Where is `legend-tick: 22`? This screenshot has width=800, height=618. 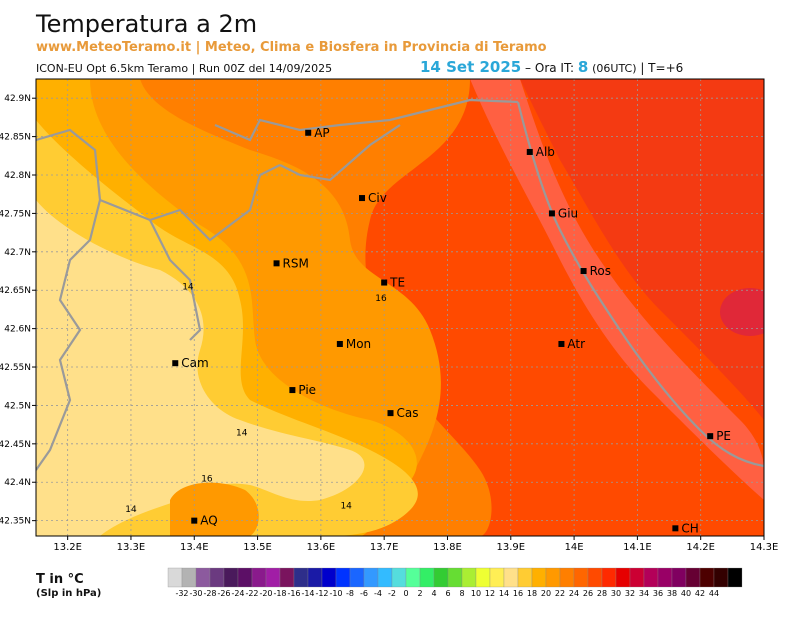
legend-tick: 22 is located at coordinates (560, 593).